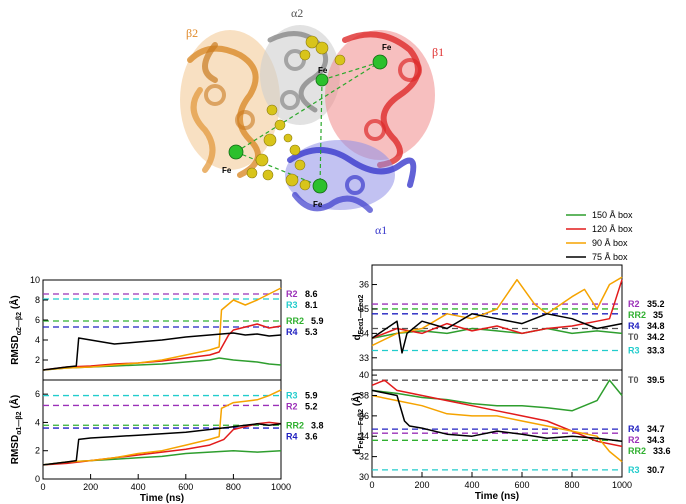 The image size is (686, 504). I want to click on x-axis-title: Time (ns), so click(497, 496).